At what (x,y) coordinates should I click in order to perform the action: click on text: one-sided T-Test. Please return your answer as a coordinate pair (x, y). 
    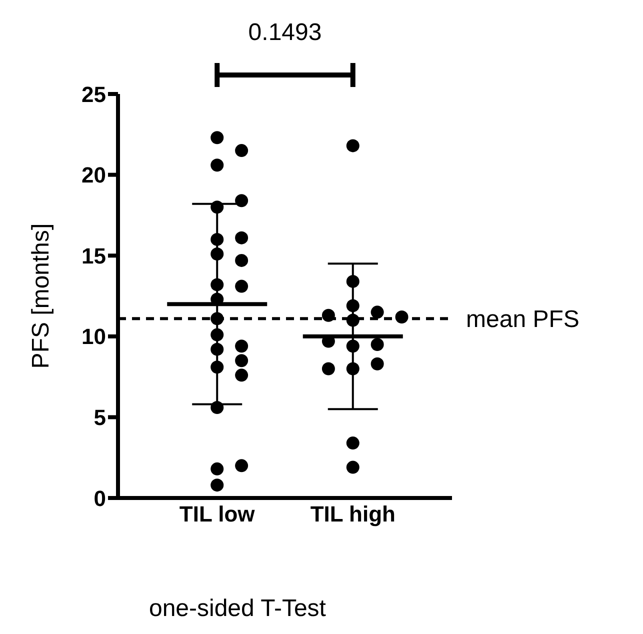
    Looking at the image, I should click on (237, 608).